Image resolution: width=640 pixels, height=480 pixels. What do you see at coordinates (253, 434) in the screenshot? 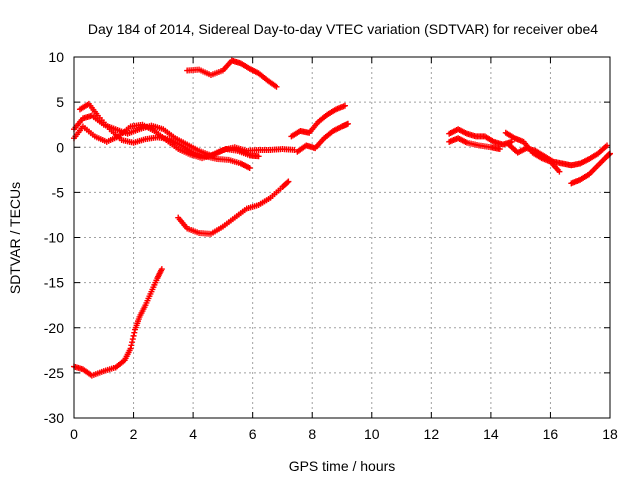
I see `x-tick-label: 6` at bounding box center [253, 434].